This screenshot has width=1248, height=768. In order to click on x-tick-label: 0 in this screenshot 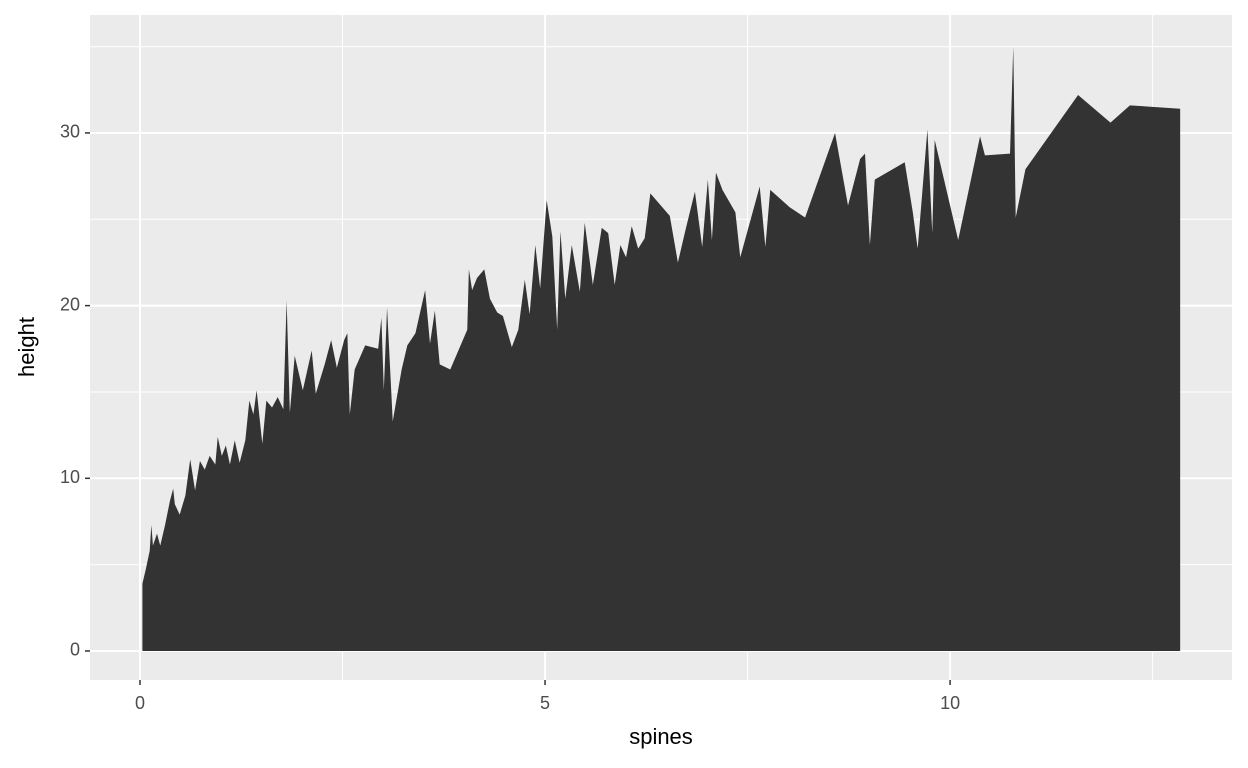, I will do `click(140, 703)`.